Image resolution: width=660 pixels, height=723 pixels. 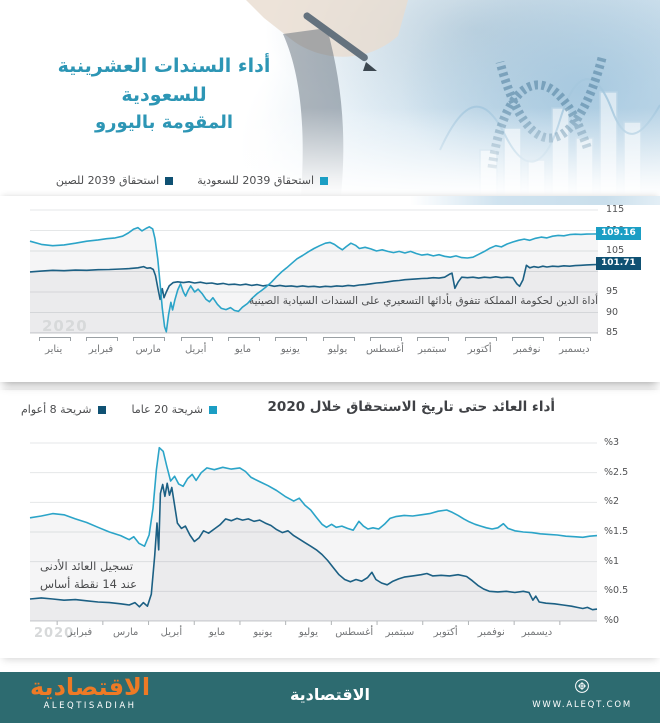 What do you see at coordinates (56, 409) in the screenshot?
I see `legend-label: شريحة 8 أعوام` at bounding box center [56, 409].